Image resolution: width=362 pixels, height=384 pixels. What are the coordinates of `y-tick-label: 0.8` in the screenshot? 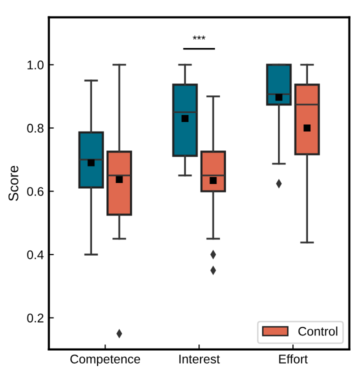 It's located at (35, 128).